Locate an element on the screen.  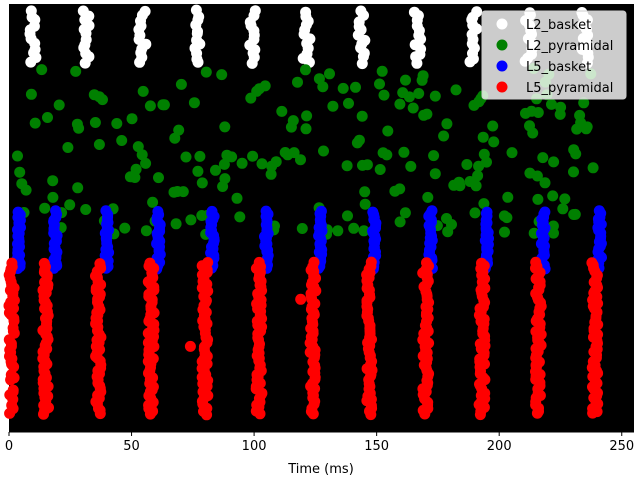
x-tick-label: 100 is located at coordinates (254, 446).